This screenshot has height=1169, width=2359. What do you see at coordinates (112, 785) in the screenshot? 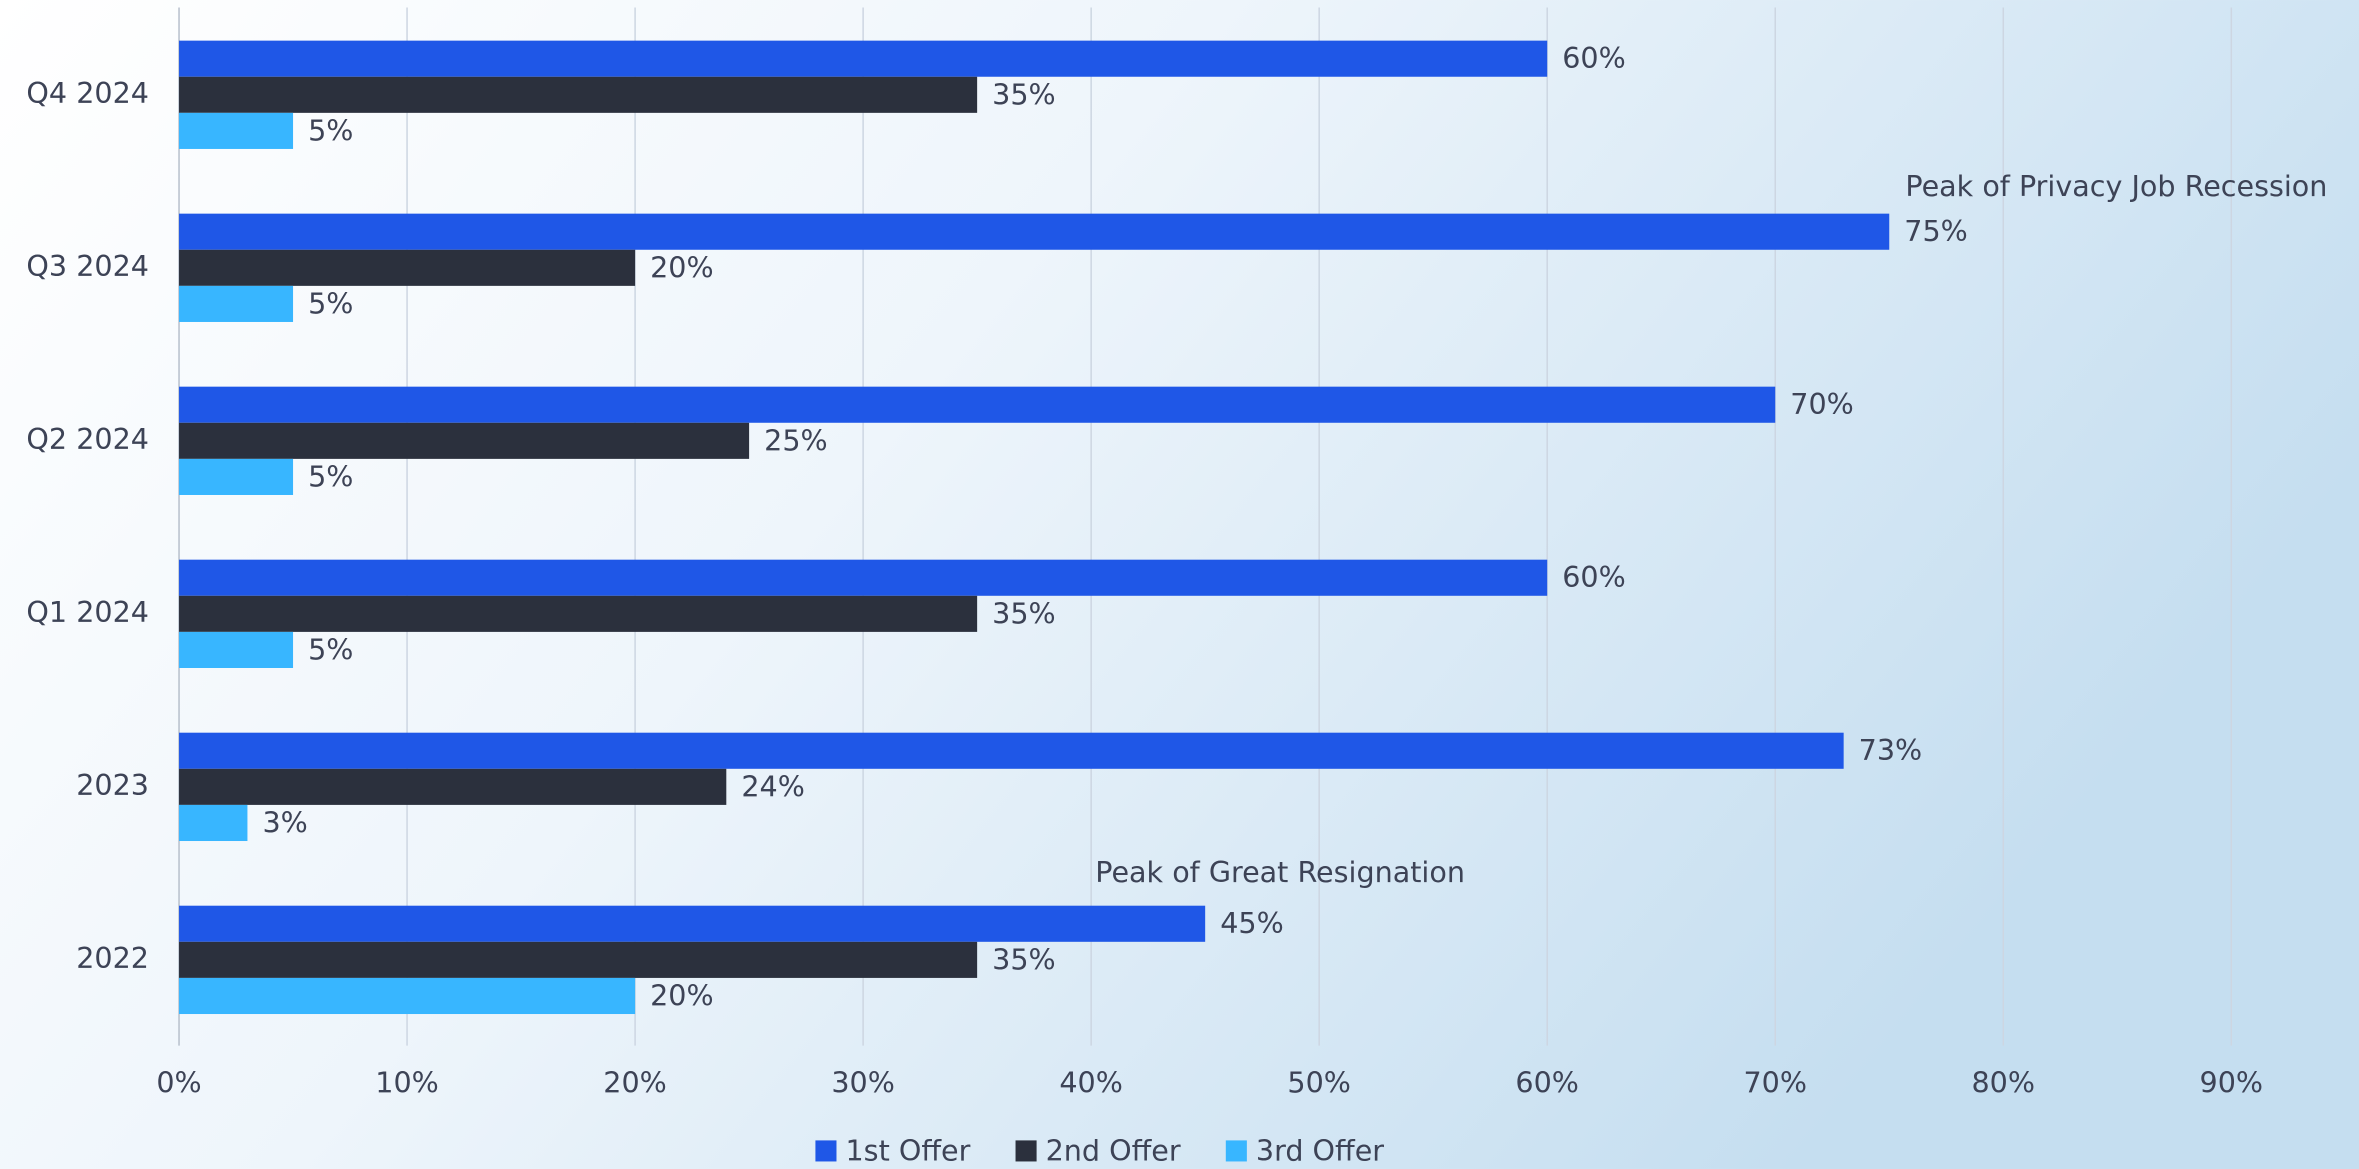
I see `y-tick-label: 2023` at bounding box center [112, 785].